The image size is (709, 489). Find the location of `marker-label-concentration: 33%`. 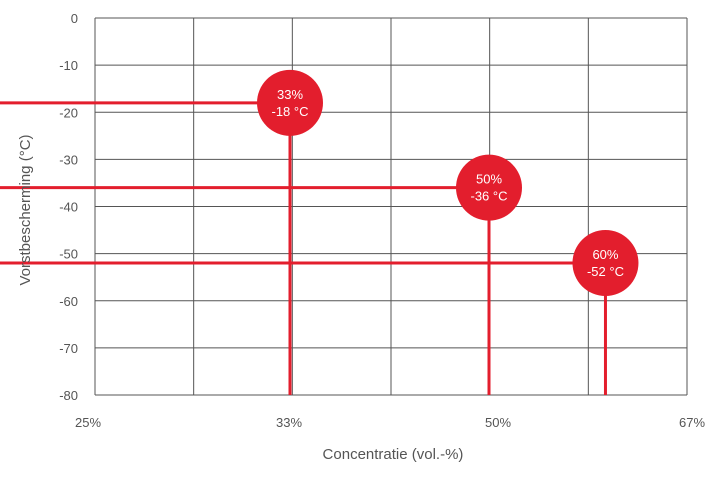

marker-label-concentration: 33% is located at coordinates (290, 94).